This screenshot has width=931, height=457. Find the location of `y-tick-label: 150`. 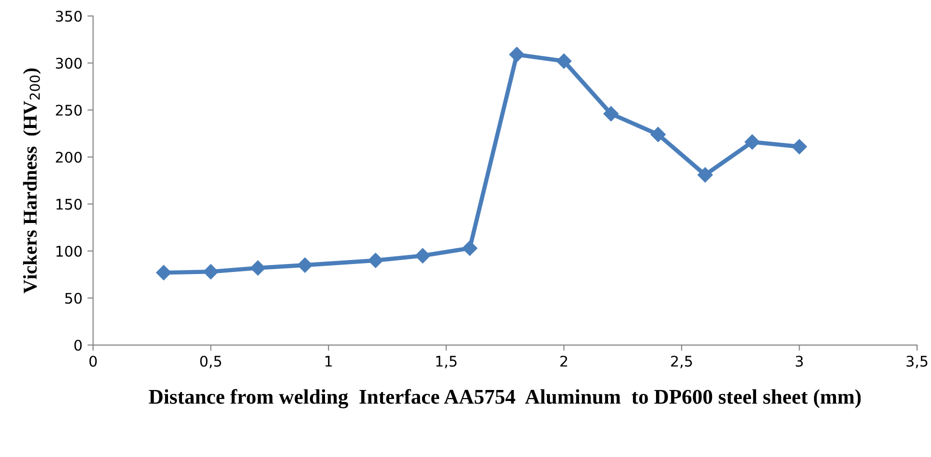

y-tick-label: 150 is located at coordinates (69, 204).